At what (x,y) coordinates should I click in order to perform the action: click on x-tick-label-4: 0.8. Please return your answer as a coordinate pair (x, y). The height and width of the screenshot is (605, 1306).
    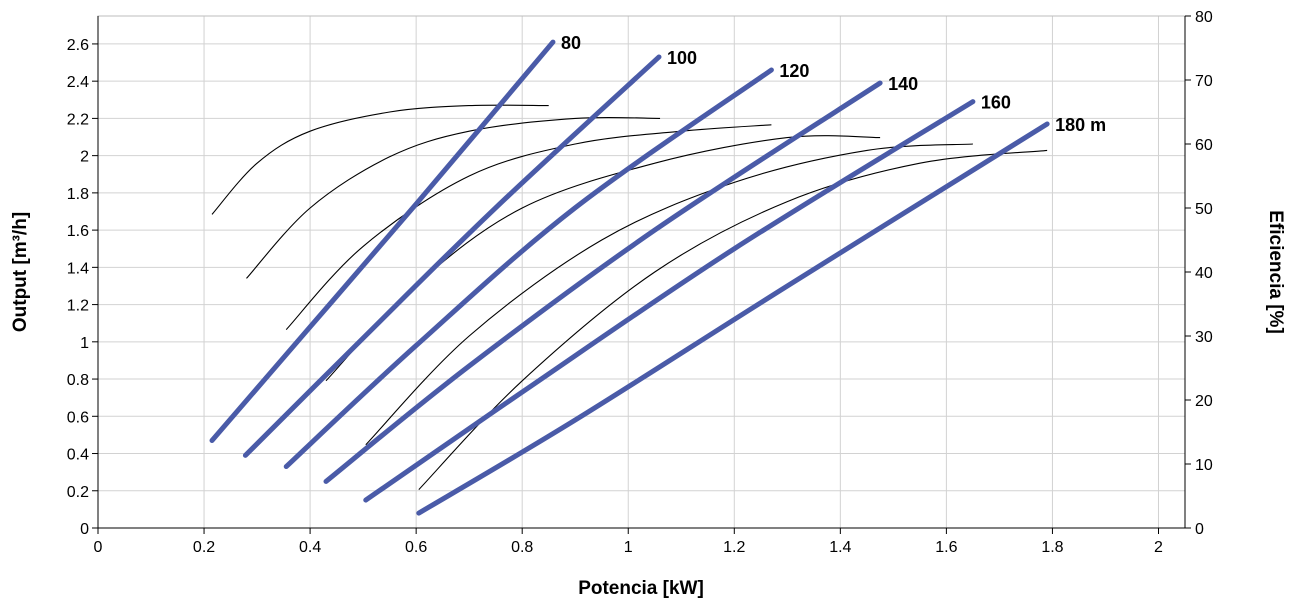
    Looking at the image, I should click on (522, 547).